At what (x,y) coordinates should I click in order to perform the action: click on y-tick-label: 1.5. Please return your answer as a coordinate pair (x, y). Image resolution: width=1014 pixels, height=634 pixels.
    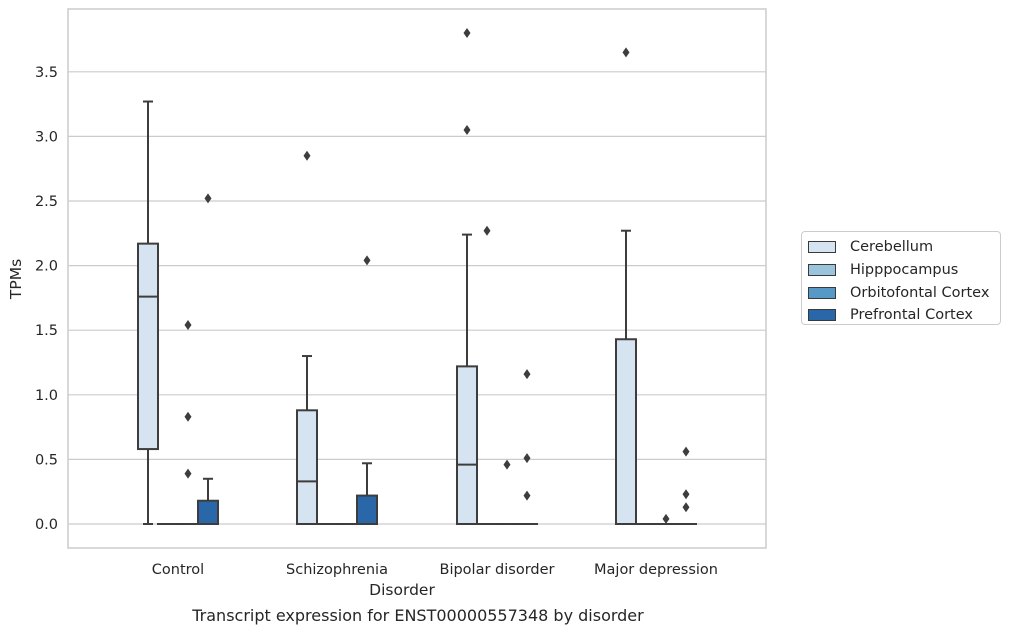
    Looking at the image, I should click on (46, 331).